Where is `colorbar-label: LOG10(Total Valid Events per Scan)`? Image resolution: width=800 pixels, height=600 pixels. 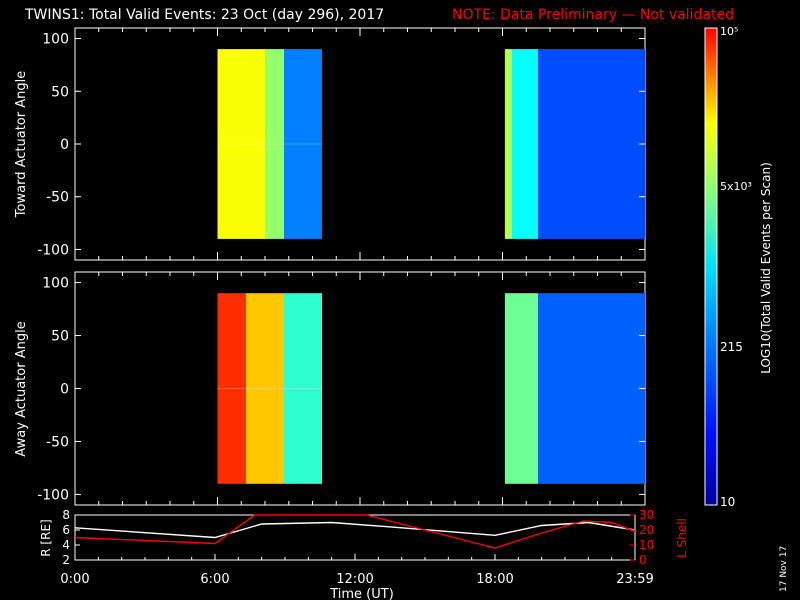
colorbar-label: LOG10(Total Valid Events per Scan) is located at coordinates (766, 268).